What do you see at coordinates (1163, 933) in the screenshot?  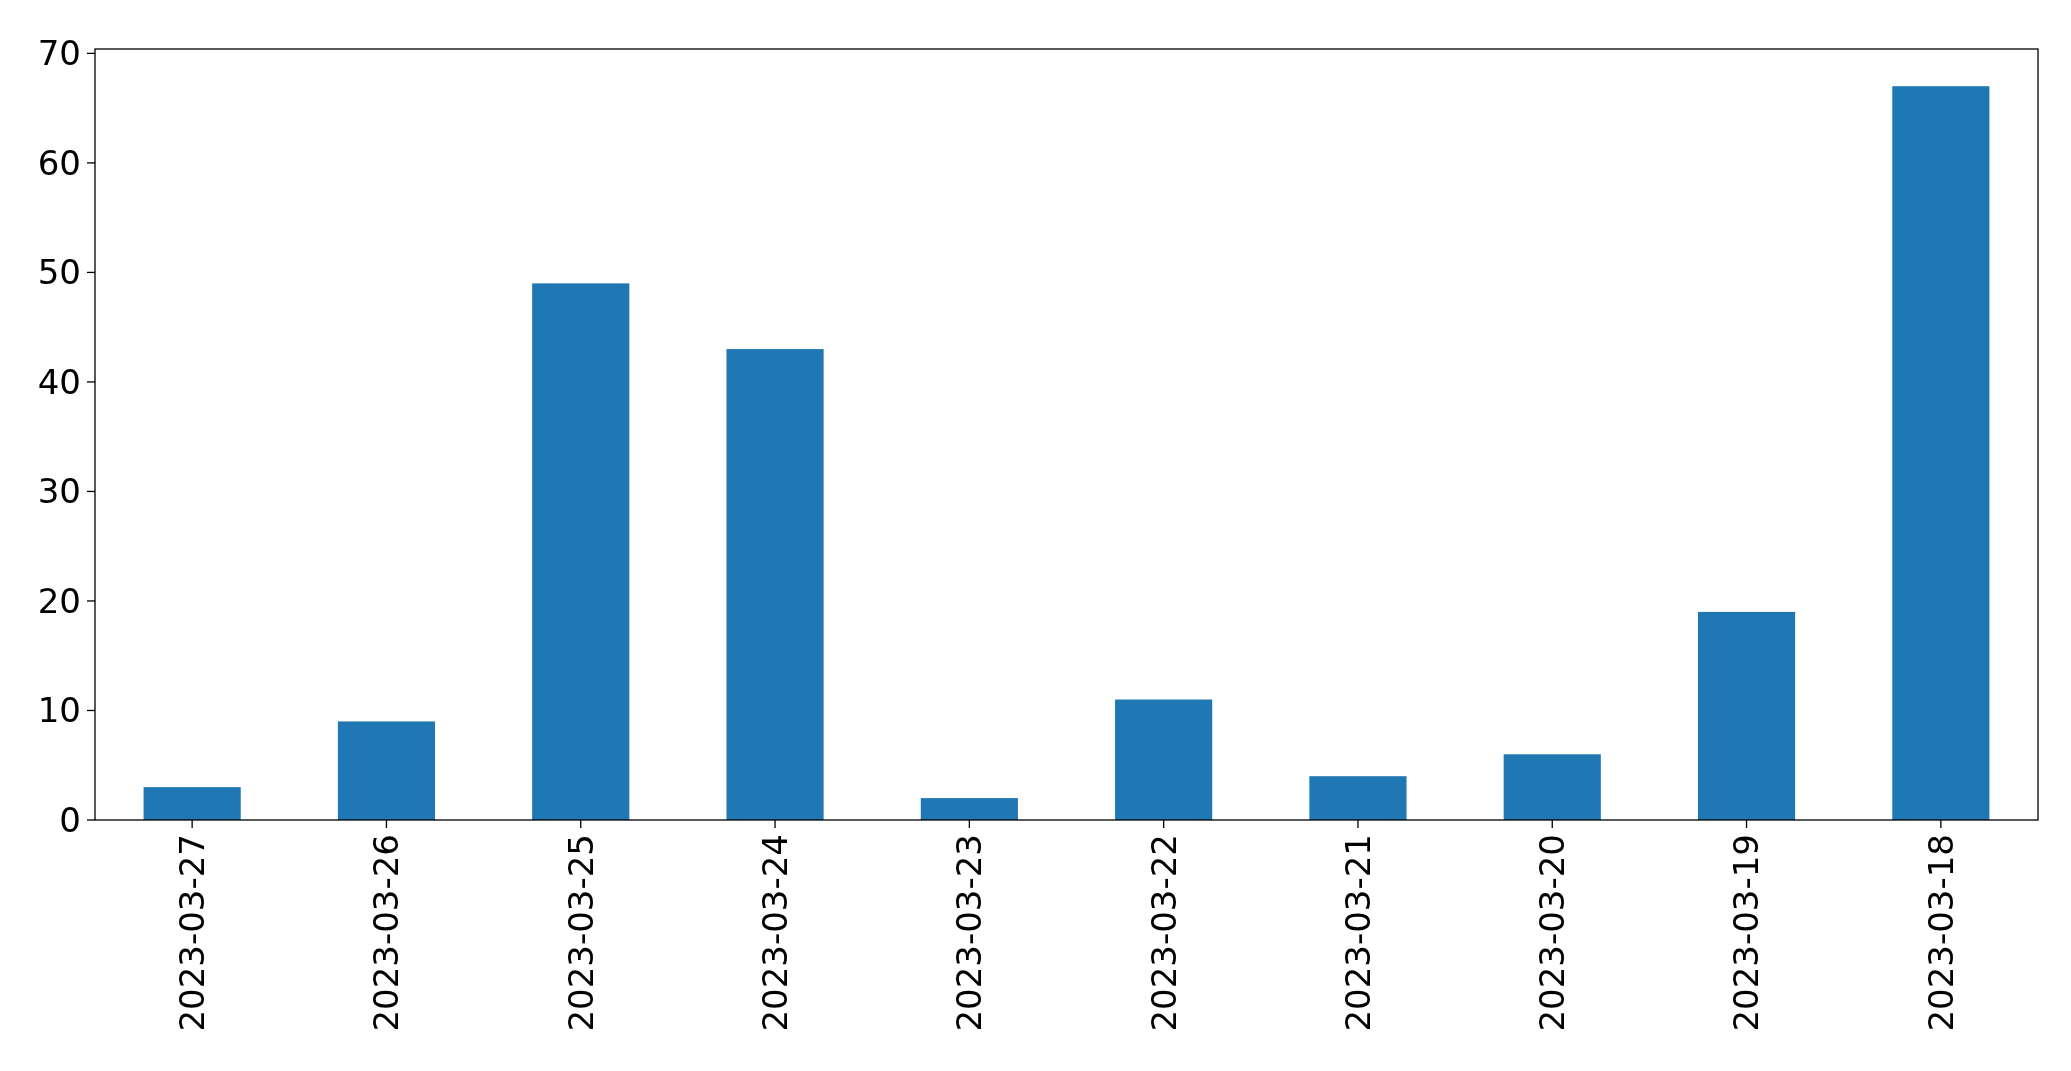 I see `x-tick-label: 2023-03-22` at bounding box center [1163, 933].